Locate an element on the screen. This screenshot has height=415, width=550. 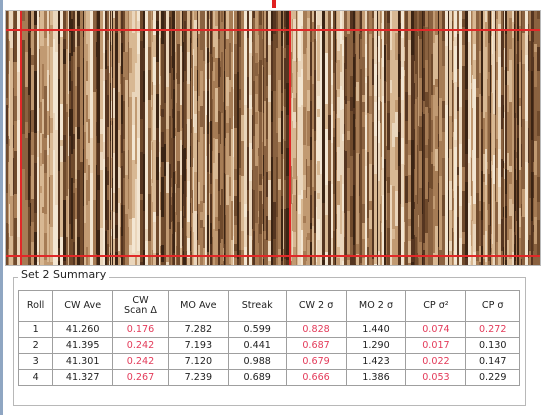
stat-cell: 0.267 is located at coordinates (140, 377).